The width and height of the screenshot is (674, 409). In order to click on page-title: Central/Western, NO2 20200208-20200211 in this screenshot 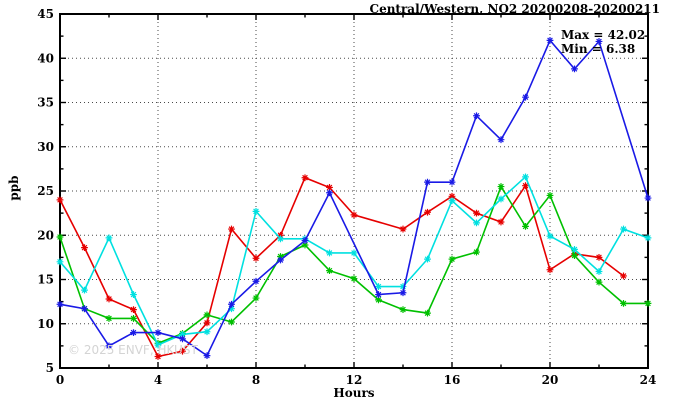, I will do `click(514, 9)`.